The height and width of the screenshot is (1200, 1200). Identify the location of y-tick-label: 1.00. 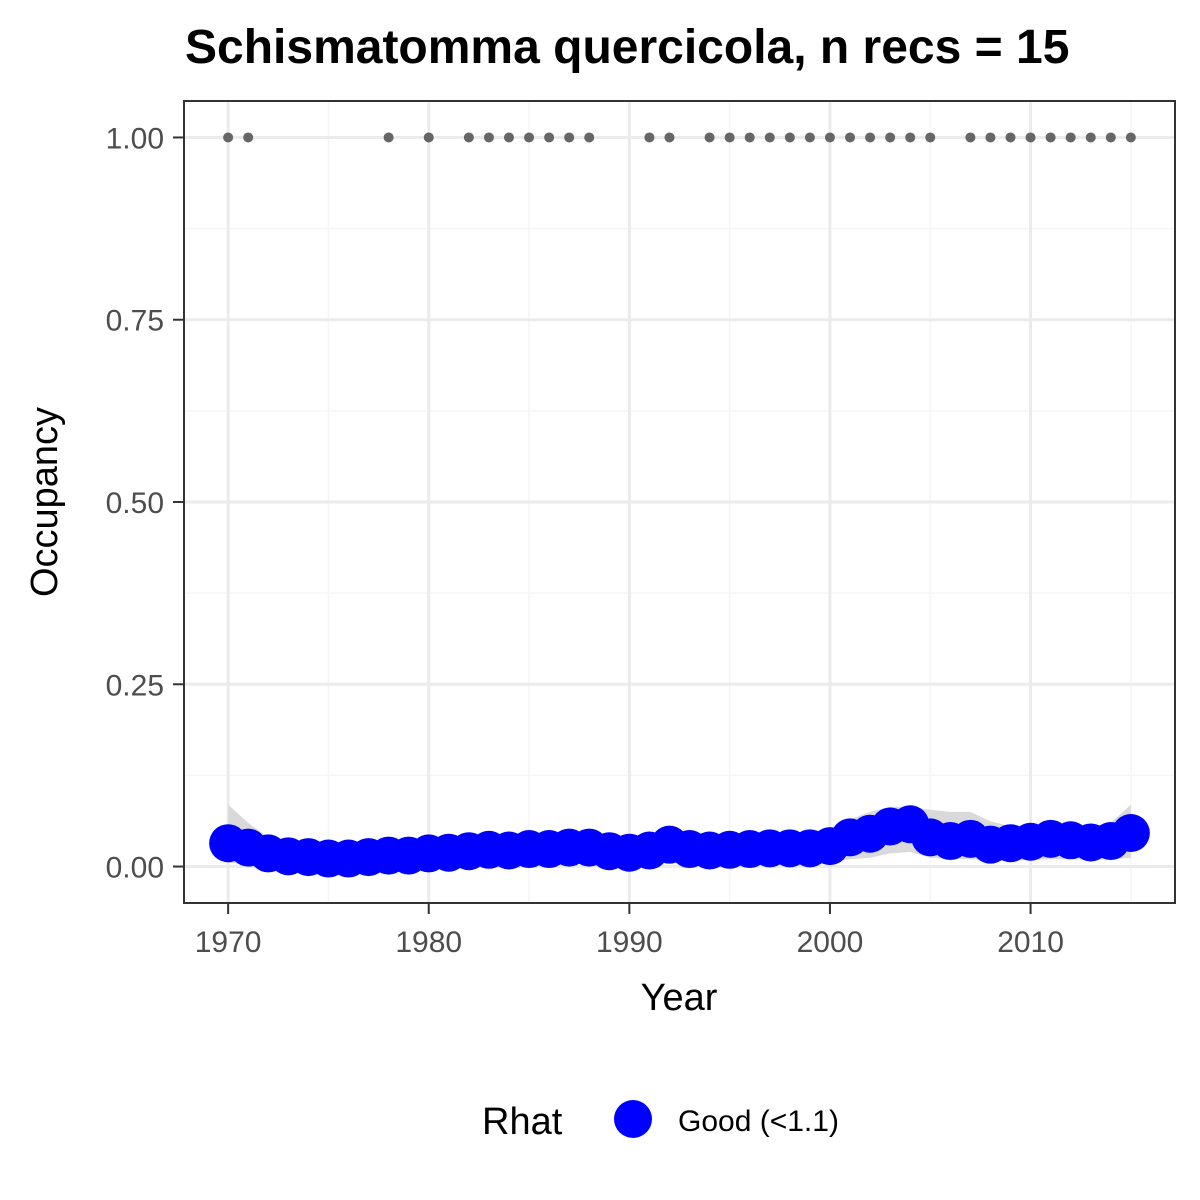
(135, 138).